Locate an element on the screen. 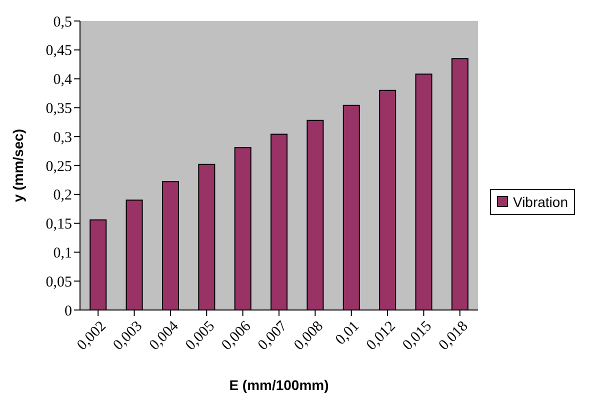  y-tick-label: 0,1 is located at coordinates (62, 254).